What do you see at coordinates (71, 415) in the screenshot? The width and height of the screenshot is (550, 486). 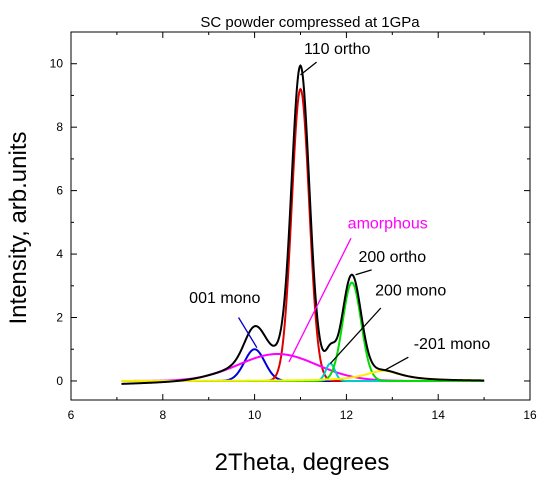 I see `x-tick-label: 6` at bounding box center [71, 415].